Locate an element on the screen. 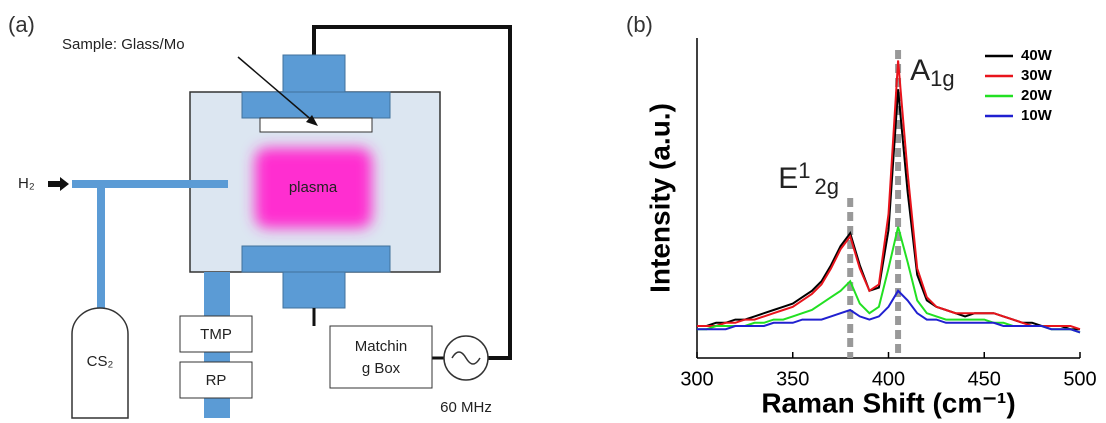 This screenshot has height=423, width=1106. arrow-head is located at coordinates (312, 120).